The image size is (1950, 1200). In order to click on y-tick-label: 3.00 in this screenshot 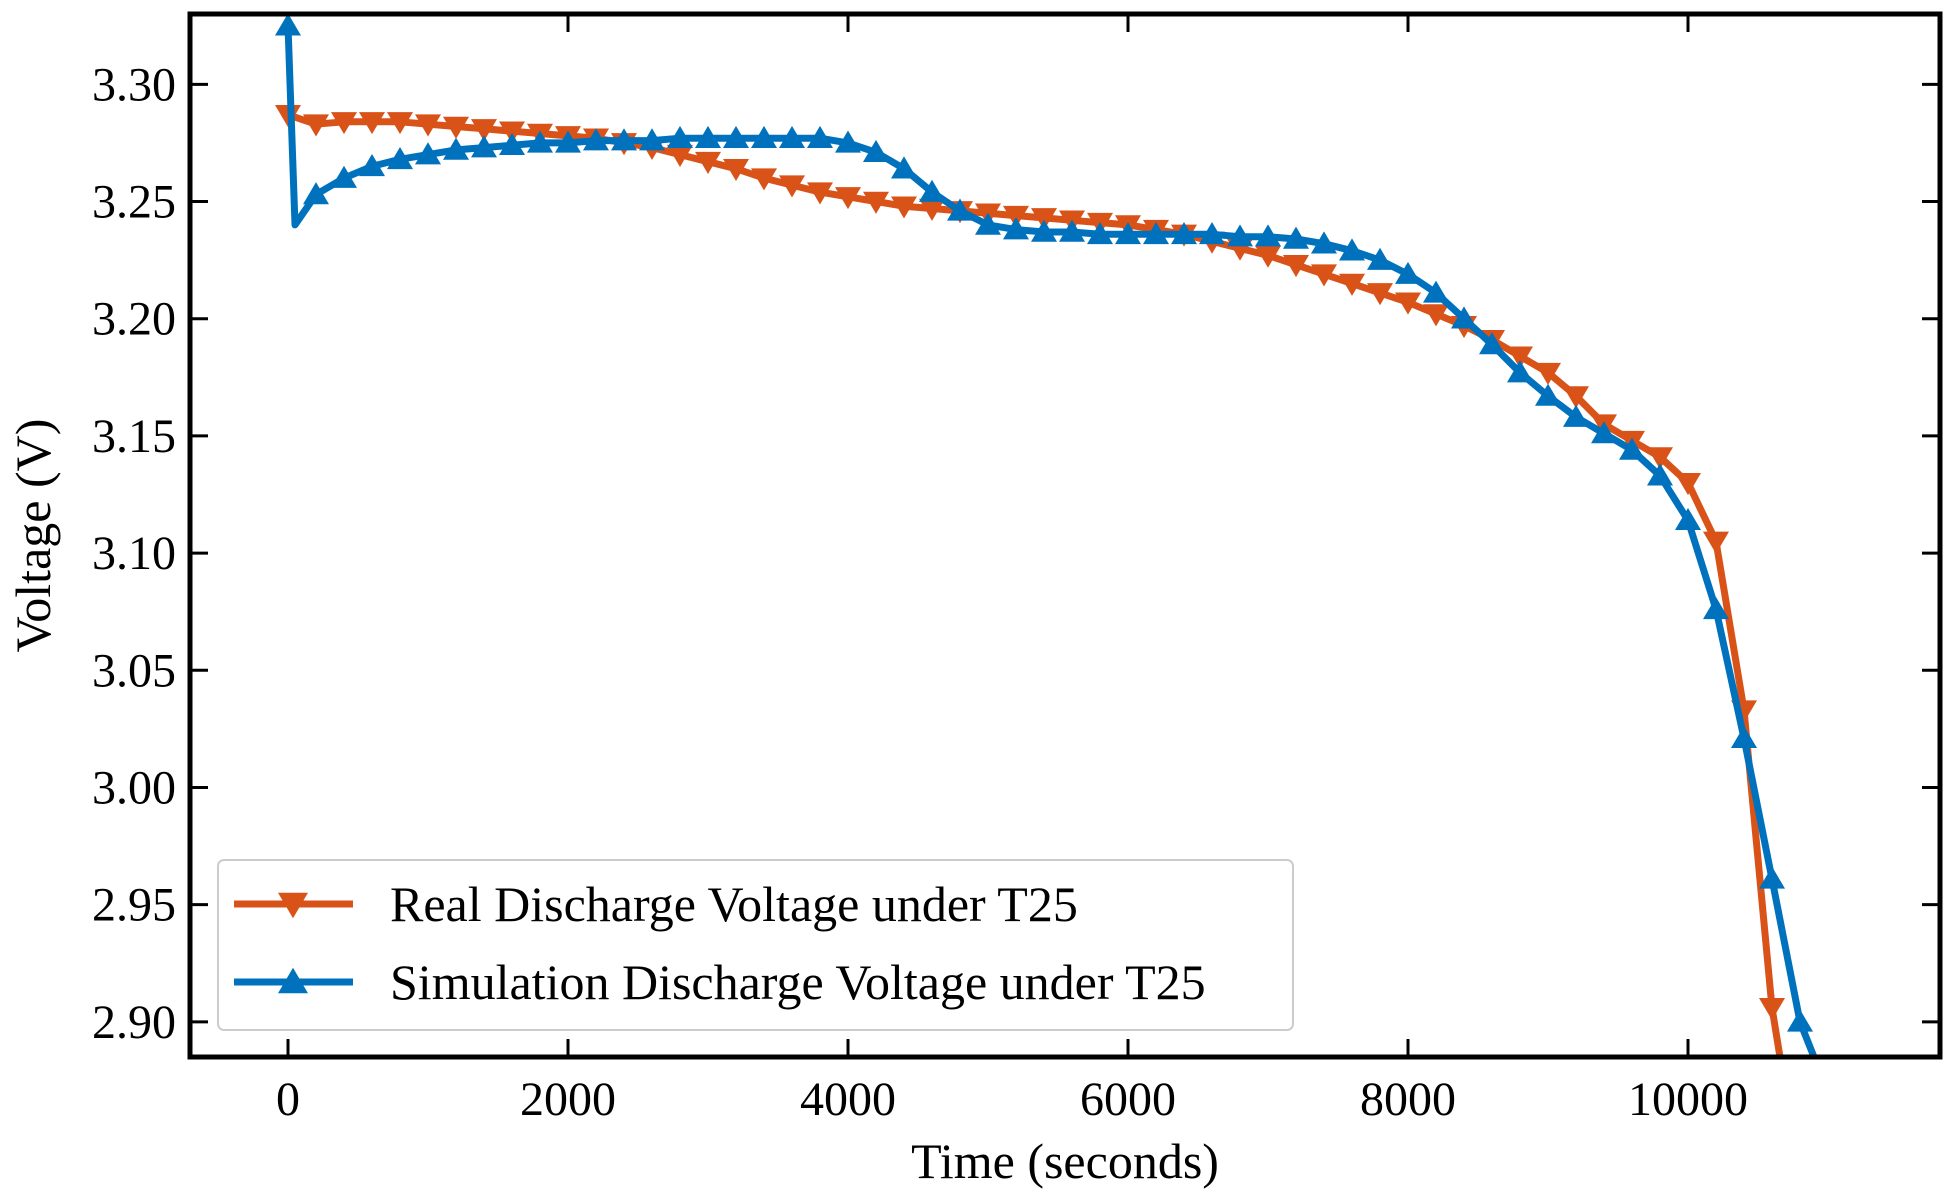, I will do `click(134, 787)`.